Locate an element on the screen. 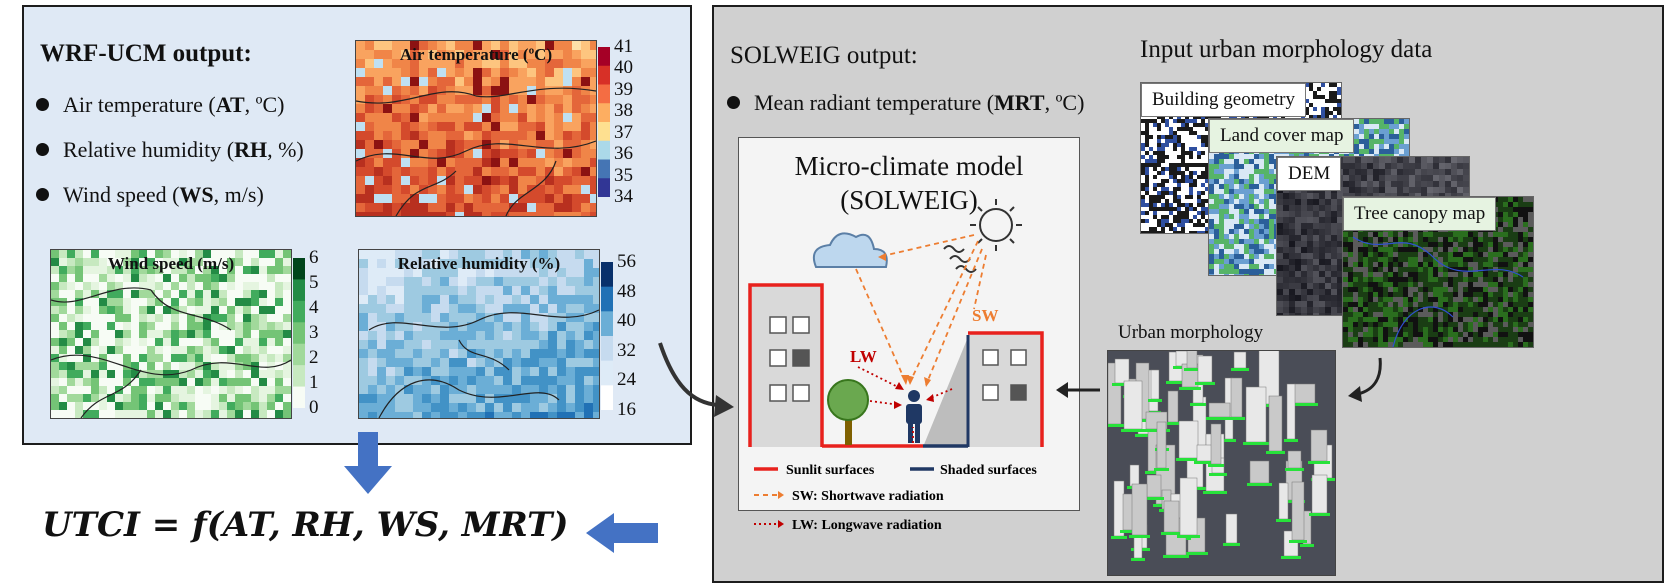 This screenshot has height=585, width=1672. legend-lw-row: LW: Longwave radiation is located at coordinates (848, 525).